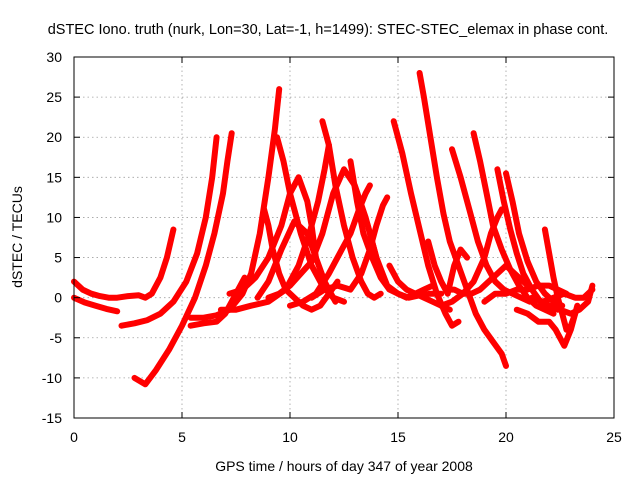 The width and height of the screenshot is (640, 480). What do you see at coordinates (54, 57) in the screenshot?
I see `y-tick-label: 30` at bounding box center [54, 57].